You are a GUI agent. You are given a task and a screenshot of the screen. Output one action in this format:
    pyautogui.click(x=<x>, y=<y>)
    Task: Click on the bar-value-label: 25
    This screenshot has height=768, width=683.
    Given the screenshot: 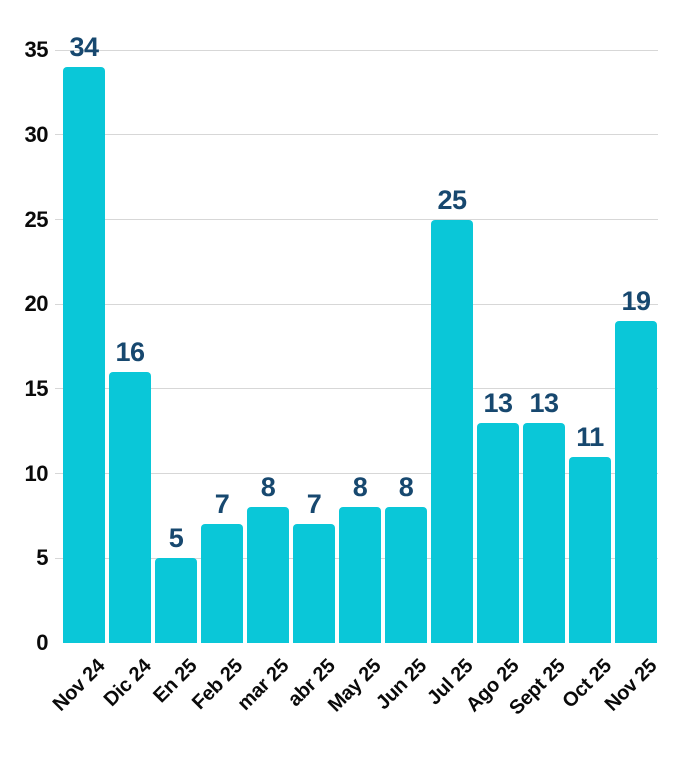 What is the action you would take?
    pyautogui.click(x=452, y=199)
    